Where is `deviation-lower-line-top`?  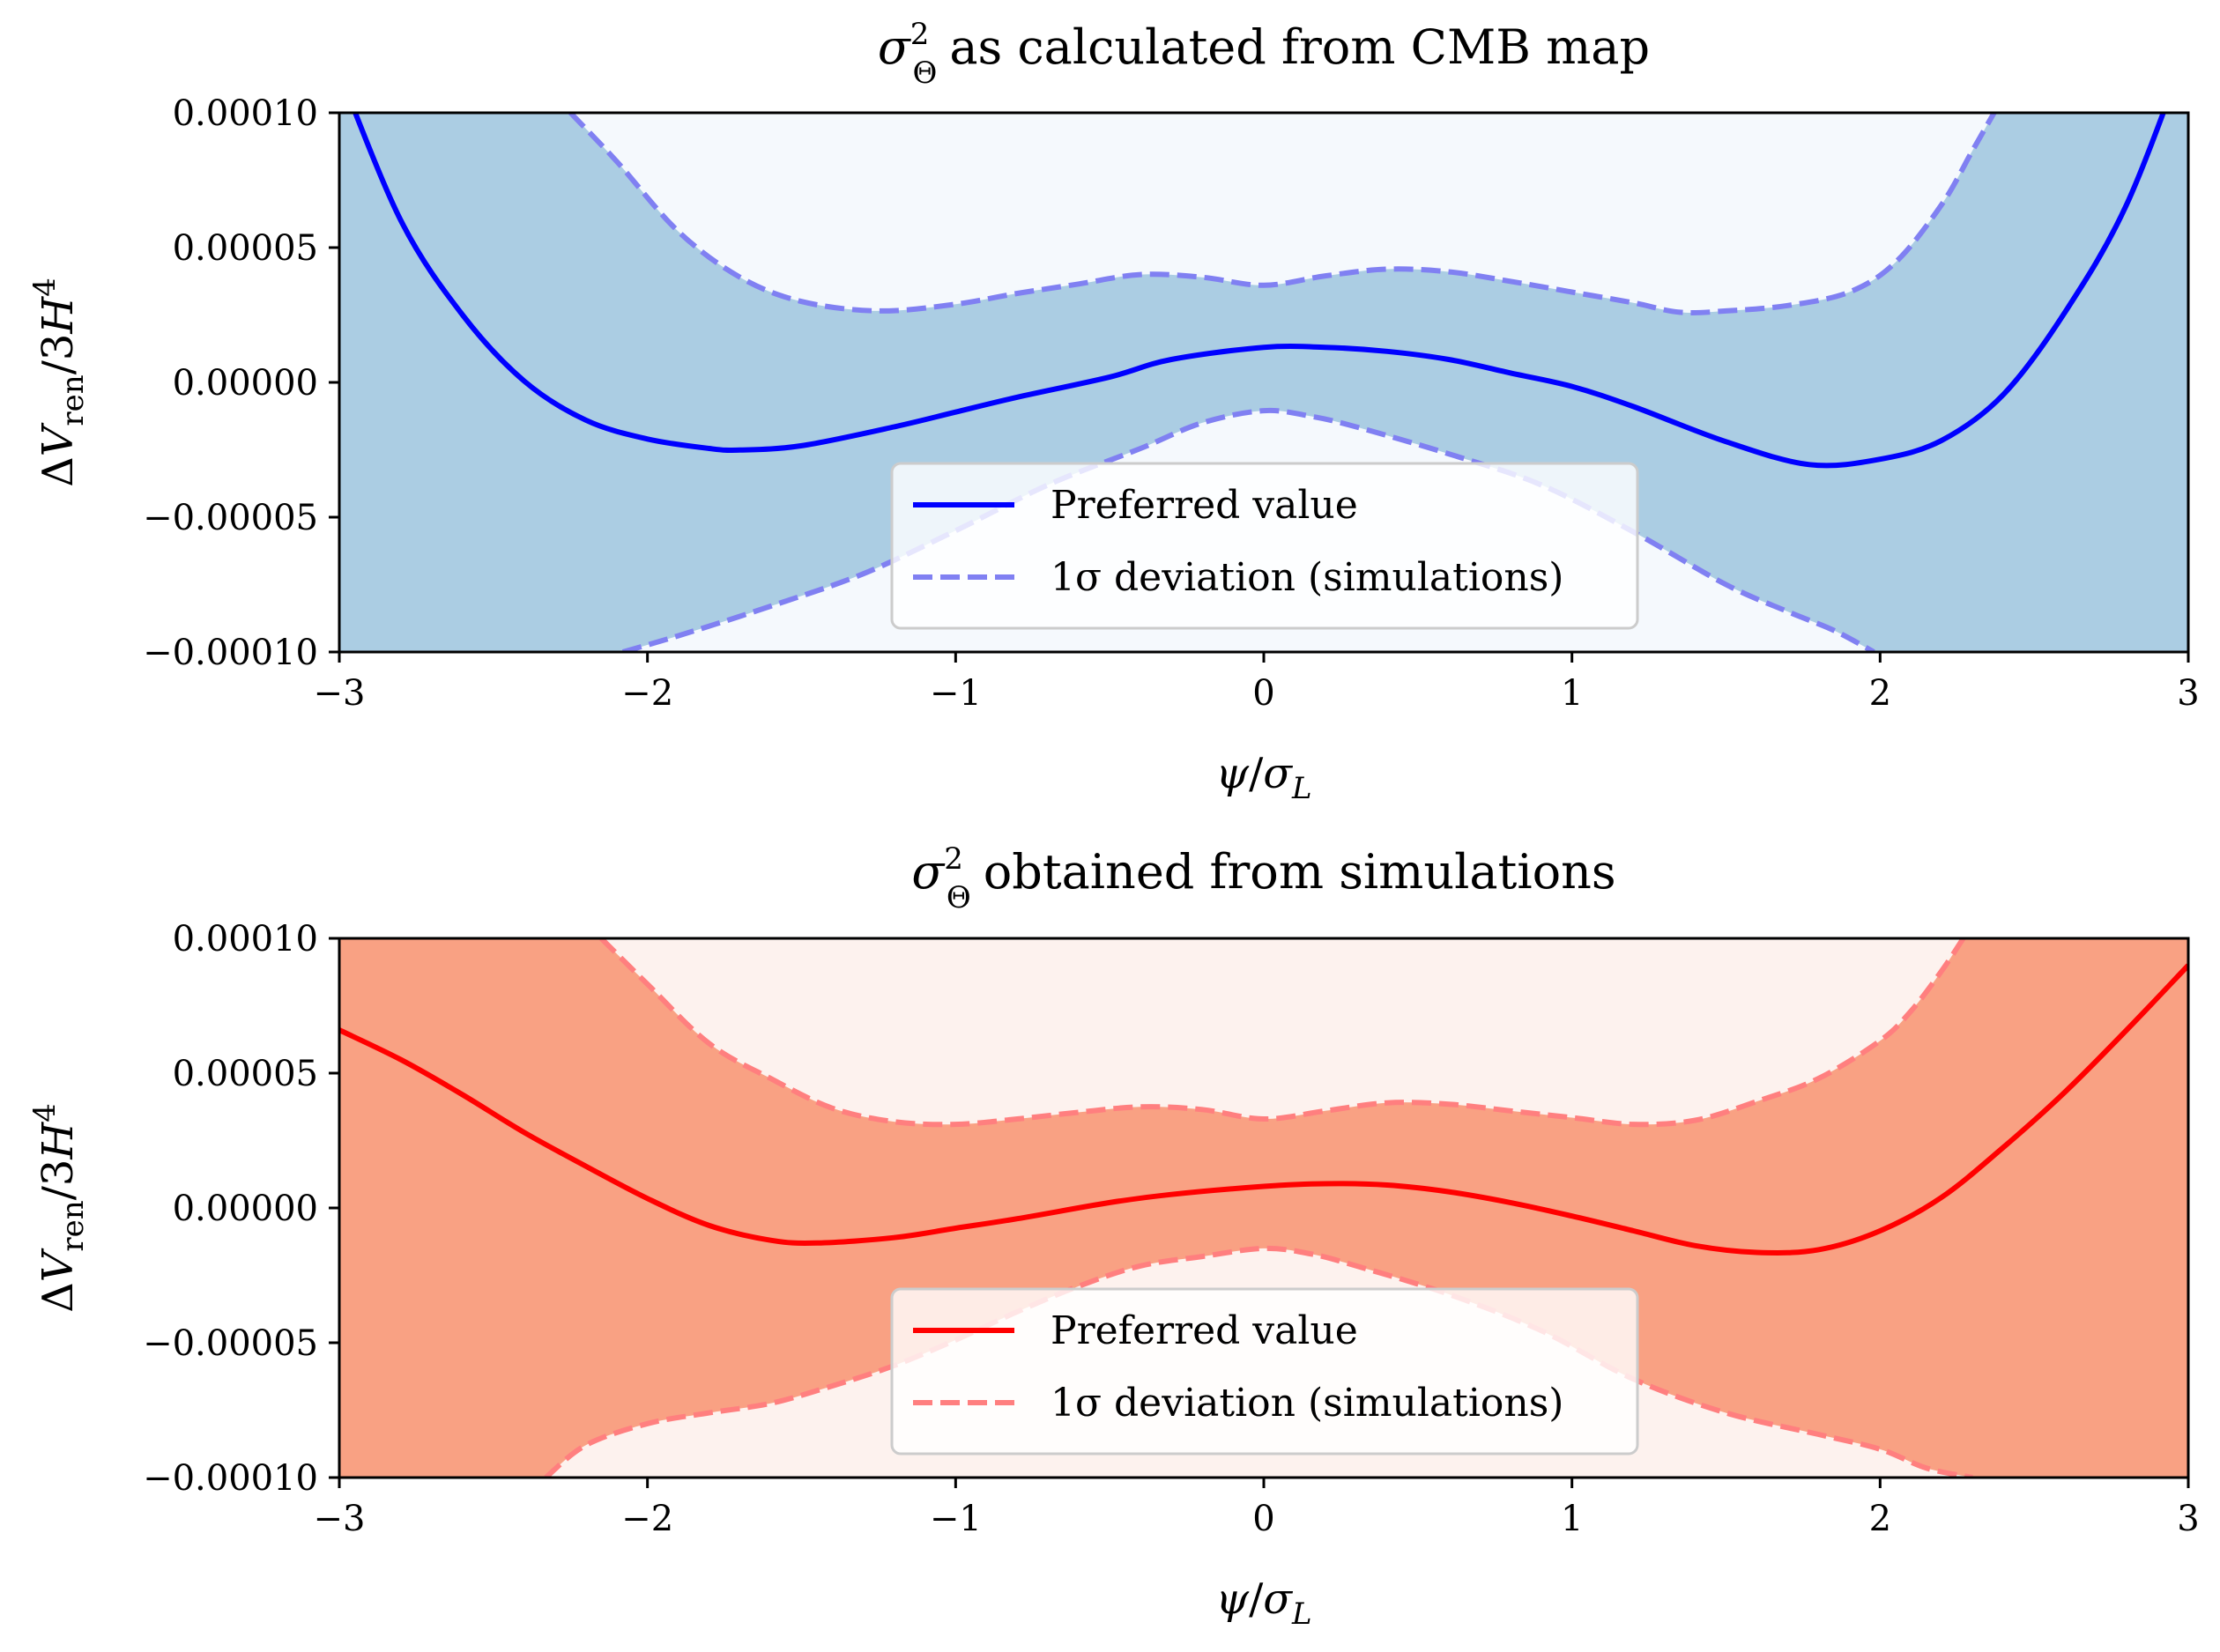 deviation-lower-line-top is located at coordinates (1248, 529).